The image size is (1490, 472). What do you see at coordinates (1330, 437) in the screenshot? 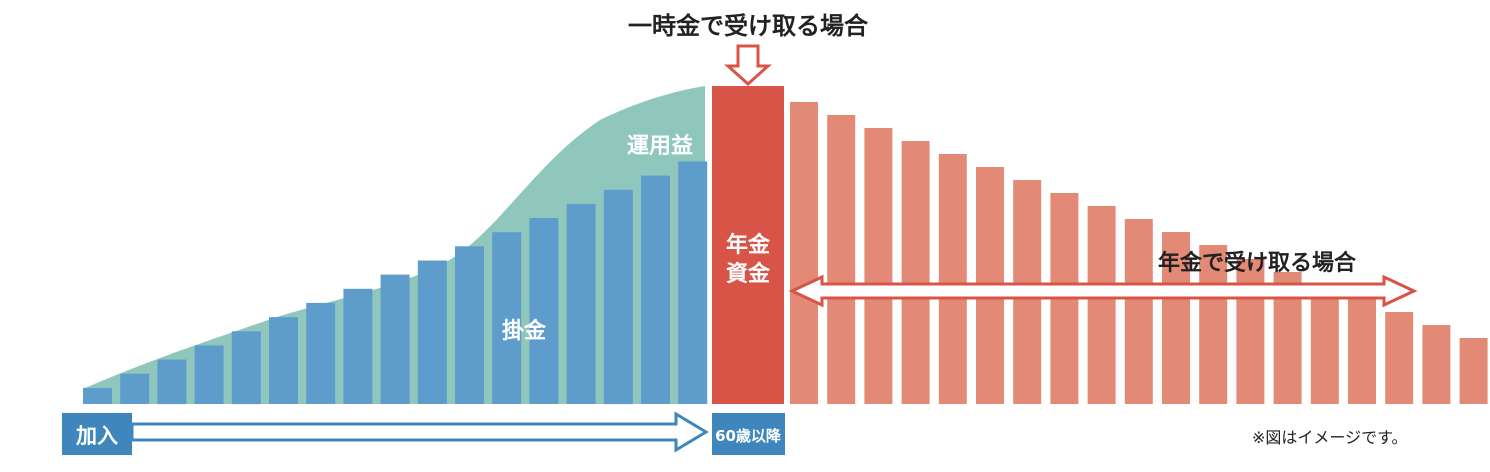
I see `image-note: ※図はイメージです。` at bounding box center [1330, 437].